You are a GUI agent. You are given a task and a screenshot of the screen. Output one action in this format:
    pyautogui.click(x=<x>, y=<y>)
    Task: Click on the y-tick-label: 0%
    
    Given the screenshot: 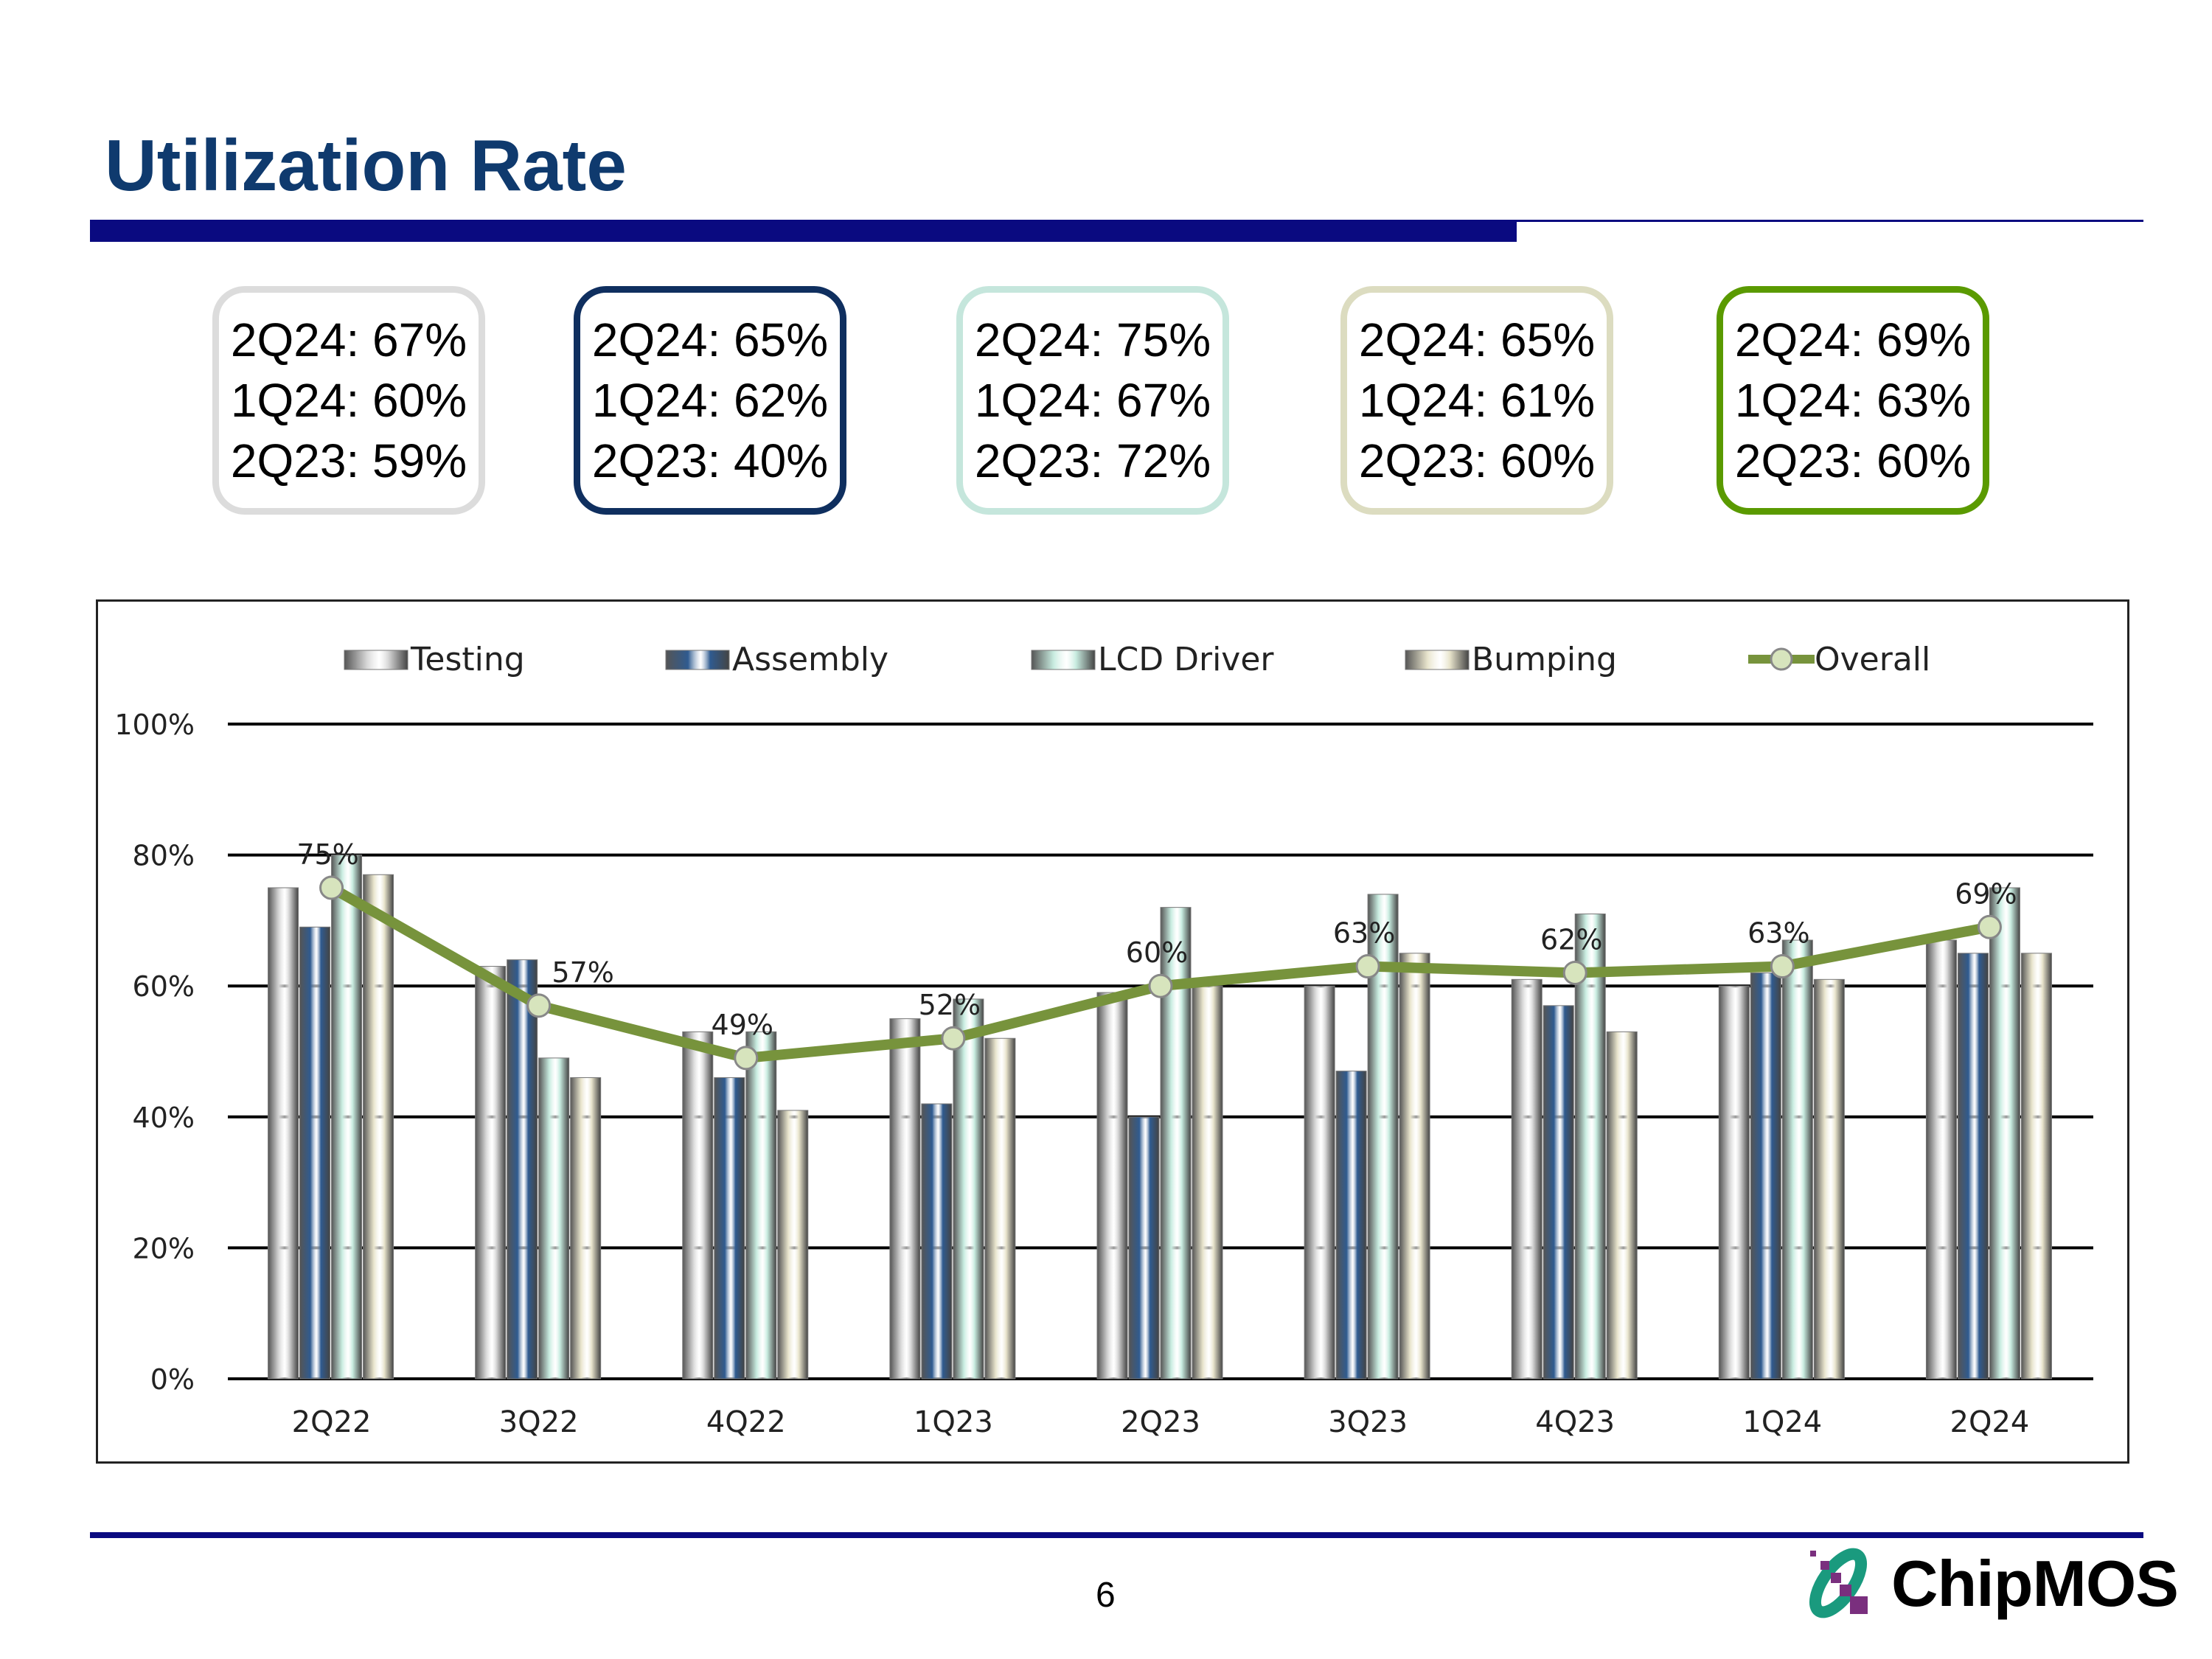 What is the action you would take?
    pyautogui.click(x=172, y=1379)
    